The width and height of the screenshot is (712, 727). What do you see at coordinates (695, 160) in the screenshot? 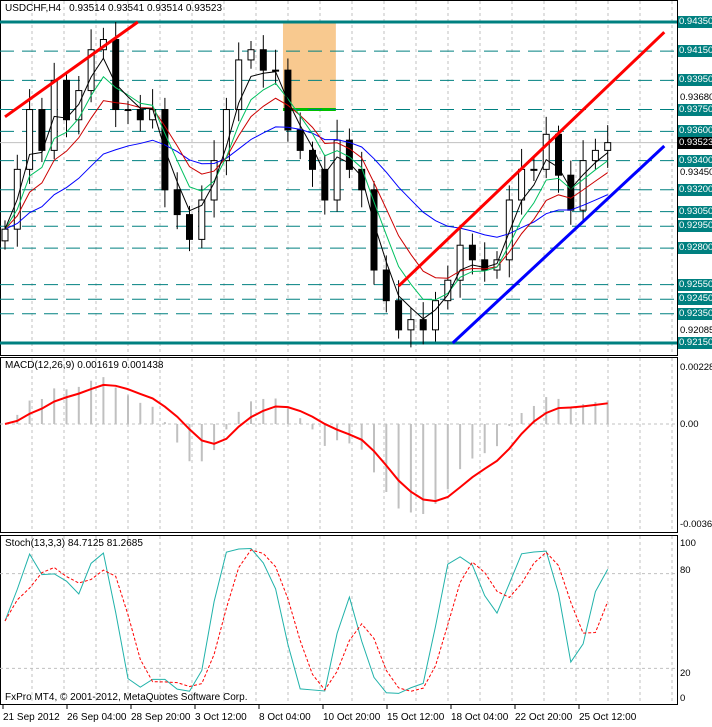
I see `level-price-label: 0.93400` at bounding box center [695, 160].